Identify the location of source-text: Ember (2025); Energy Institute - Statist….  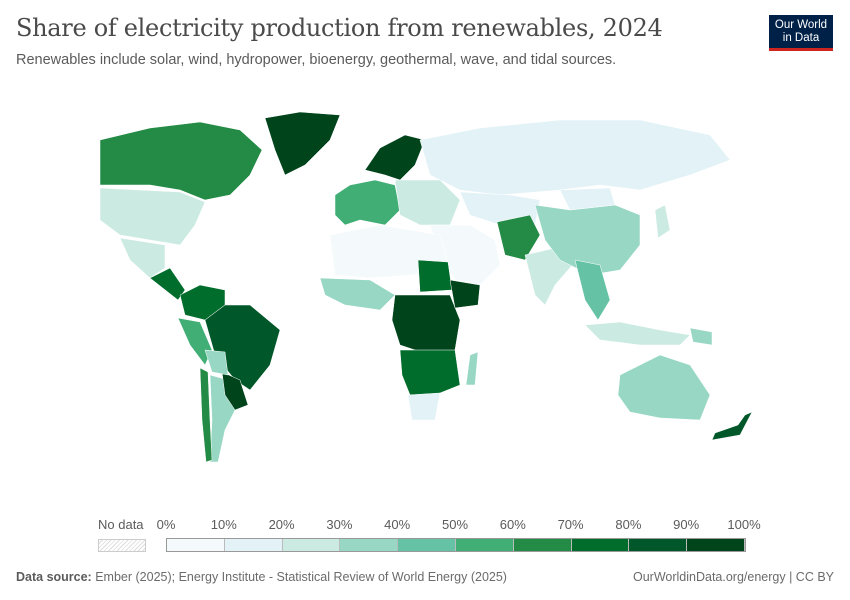
(301, 577).